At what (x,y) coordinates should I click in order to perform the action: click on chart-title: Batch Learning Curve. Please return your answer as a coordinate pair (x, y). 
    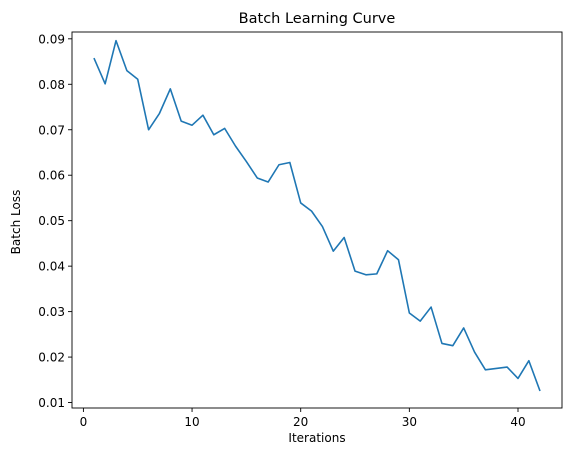
    Looking at the image, I should click on (317, 19).